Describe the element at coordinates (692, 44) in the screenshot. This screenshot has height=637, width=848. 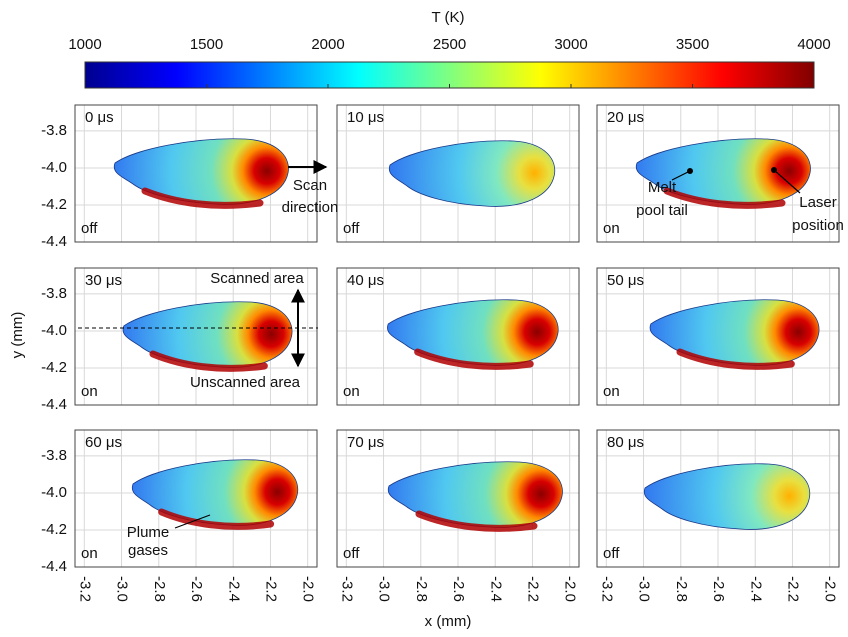
I see `colorbar-tick-label: 3500` at that location.